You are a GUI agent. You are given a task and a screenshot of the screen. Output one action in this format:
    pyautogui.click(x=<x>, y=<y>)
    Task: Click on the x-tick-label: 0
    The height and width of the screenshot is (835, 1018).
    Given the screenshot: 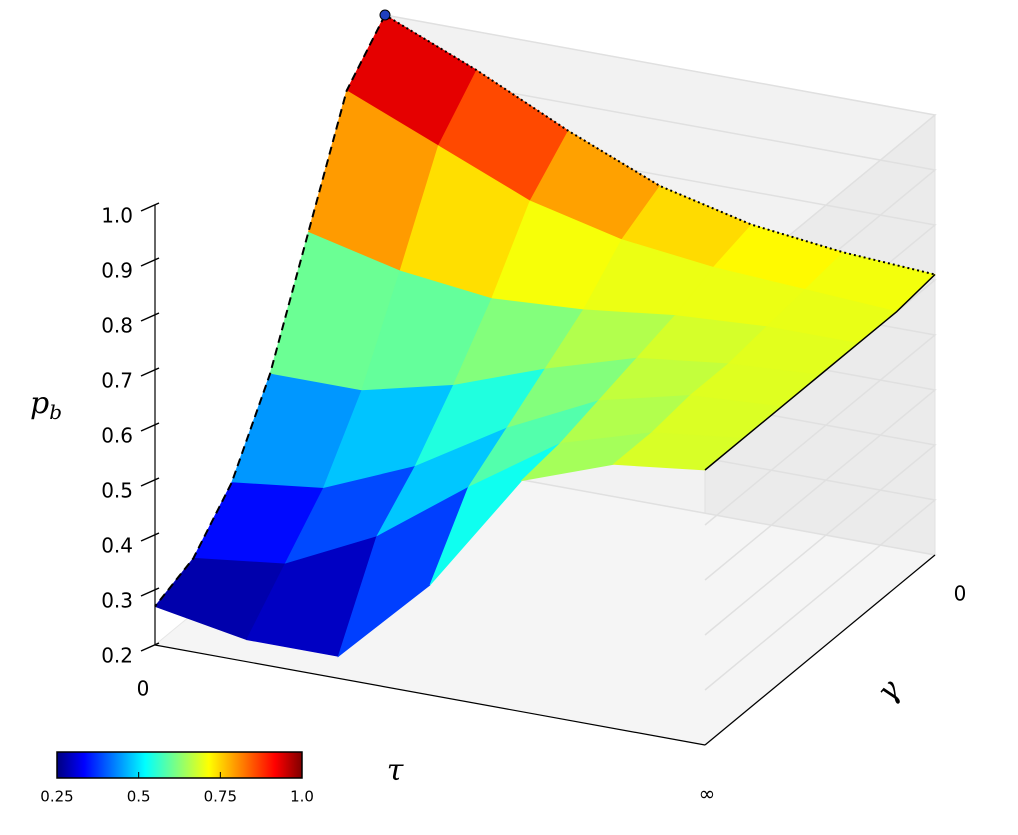 What is the action you would take?
    pyautogui.click(x=143, y=689)
    